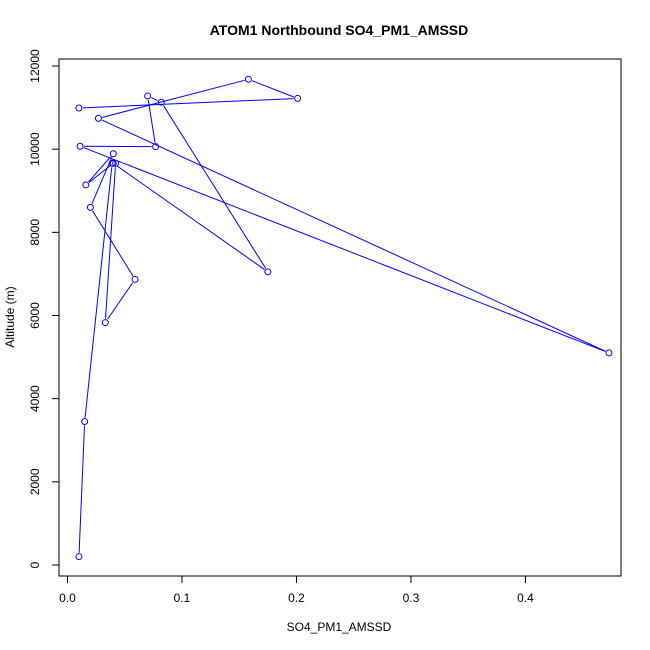  What do you see at coordinates (339, 30) in the screenshot?
I see `chart-title: ATOM1 Northbound SO4_PM1_AMSSD` at bounding box center [339, 30].